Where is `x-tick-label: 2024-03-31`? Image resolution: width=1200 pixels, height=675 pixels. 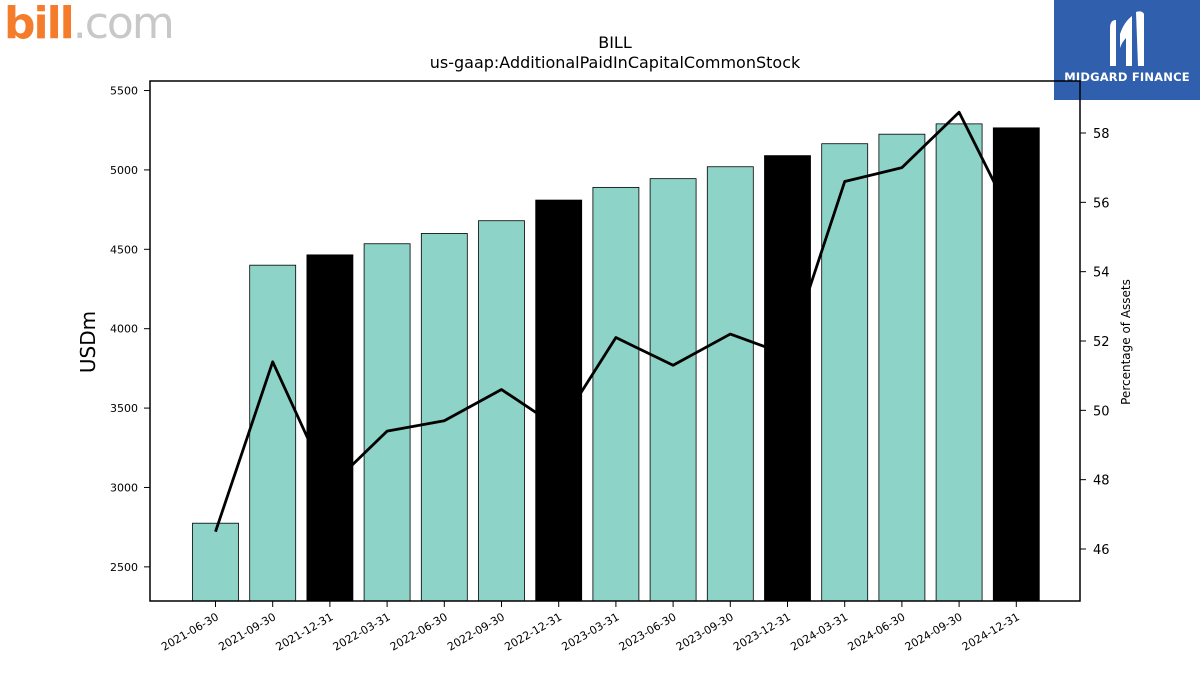 x-tick-label: 2024-03-31 is located at coordinates (819, 631).